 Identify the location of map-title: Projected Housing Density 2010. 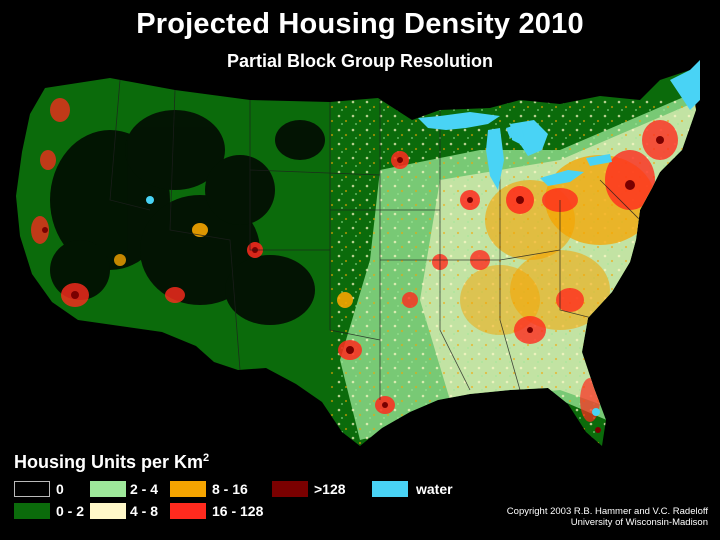
(360, 24).